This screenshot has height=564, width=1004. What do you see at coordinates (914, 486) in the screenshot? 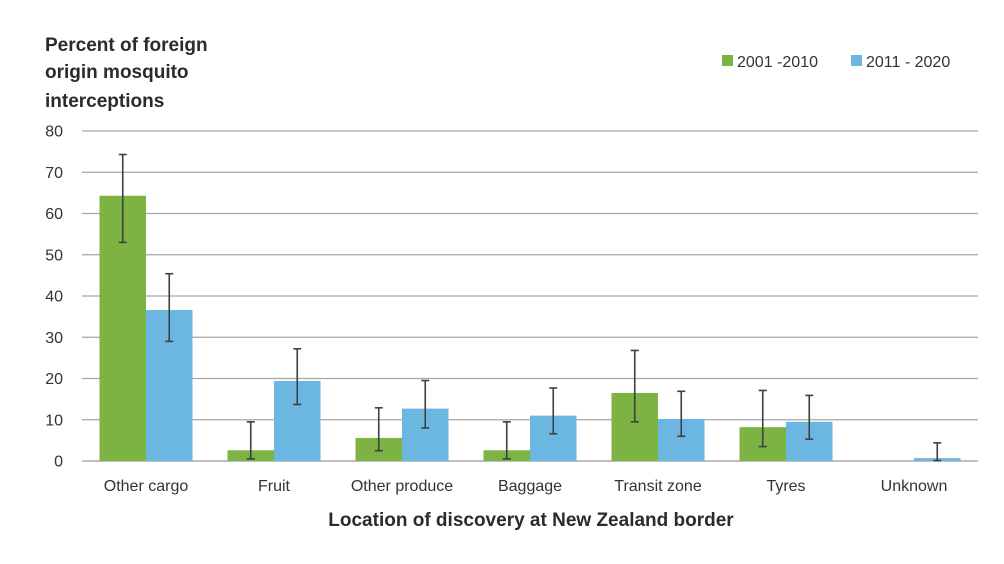
I see `x-tick-unknown: Unknown` at bounding box center [914, 486].